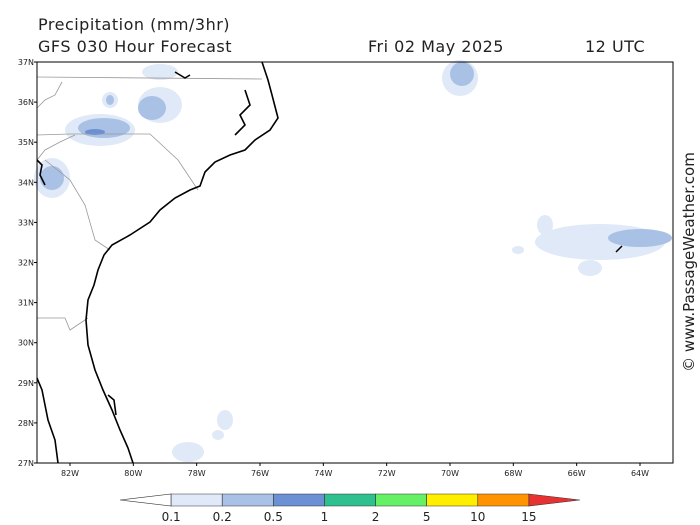  Describe the element at coordinates (26, 343) in the screenshot. I see `lat-label: 30N` at that location.